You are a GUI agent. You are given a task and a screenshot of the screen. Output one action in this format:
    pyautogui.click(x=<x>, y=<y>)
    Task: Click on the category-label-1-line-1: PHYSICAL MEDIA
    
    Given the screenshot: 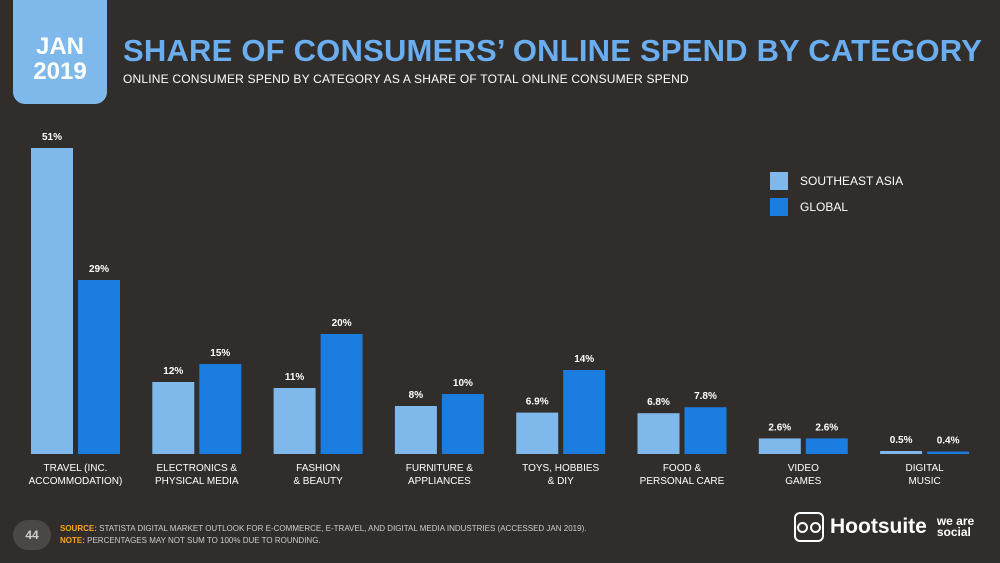 What is the action you would take?
    pyautogui.click(x=197, y=481)
    